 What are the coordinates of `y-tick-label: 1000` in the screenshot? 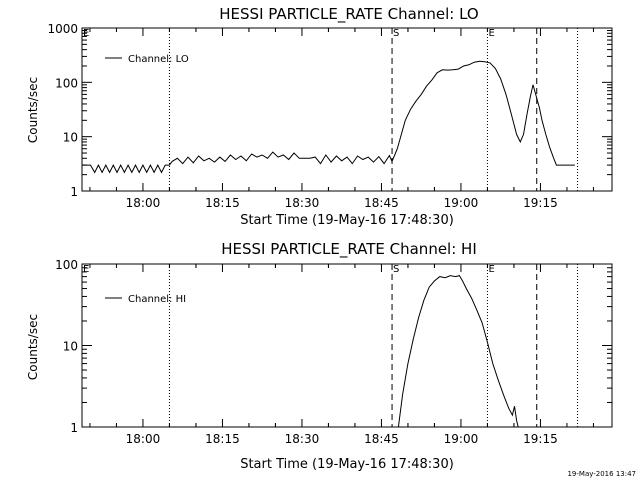 It's located at (62, 29).